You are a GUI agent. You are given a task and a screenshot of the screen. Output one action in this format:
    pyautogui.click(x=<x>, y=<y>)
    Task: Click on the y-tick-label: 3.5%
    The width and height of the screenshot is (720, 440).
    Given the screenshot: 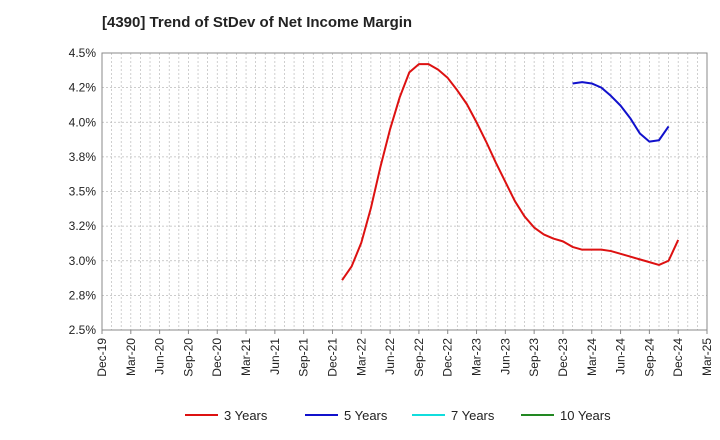 What is the action you would take?
    pyautogui.click(x=83, y=192)
    